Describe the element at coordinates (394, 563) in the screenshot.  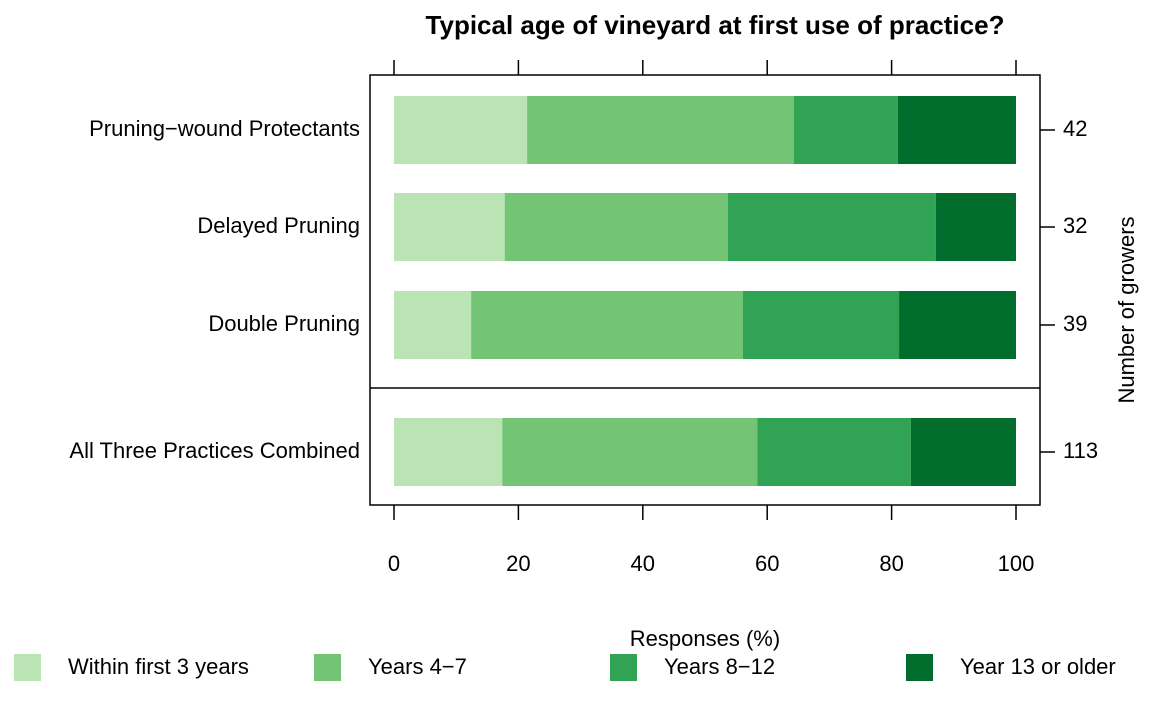
I see `x-tick-label: 0` at that location.